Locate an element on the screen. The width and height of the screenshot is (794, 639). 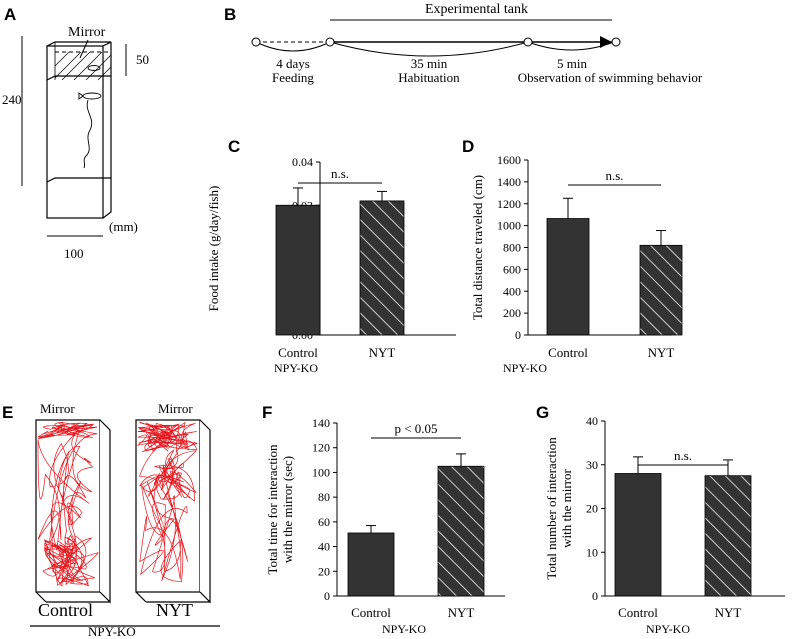
y-tick-label: 600 is located at coordinates (512, 269).